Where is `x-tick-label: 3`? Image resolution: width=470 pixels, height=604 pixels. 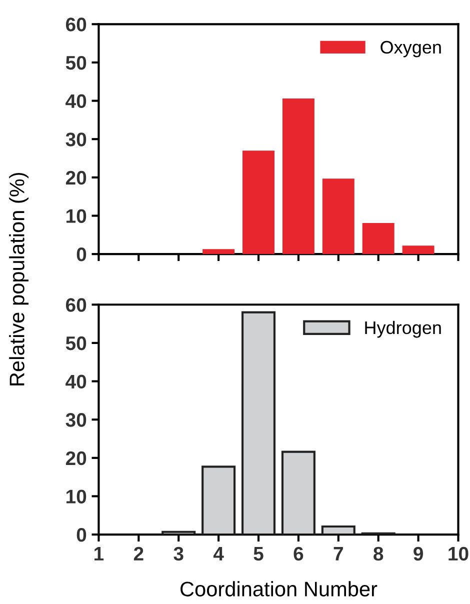 x-tick-label: 3 is located at coordinates (179, 553).